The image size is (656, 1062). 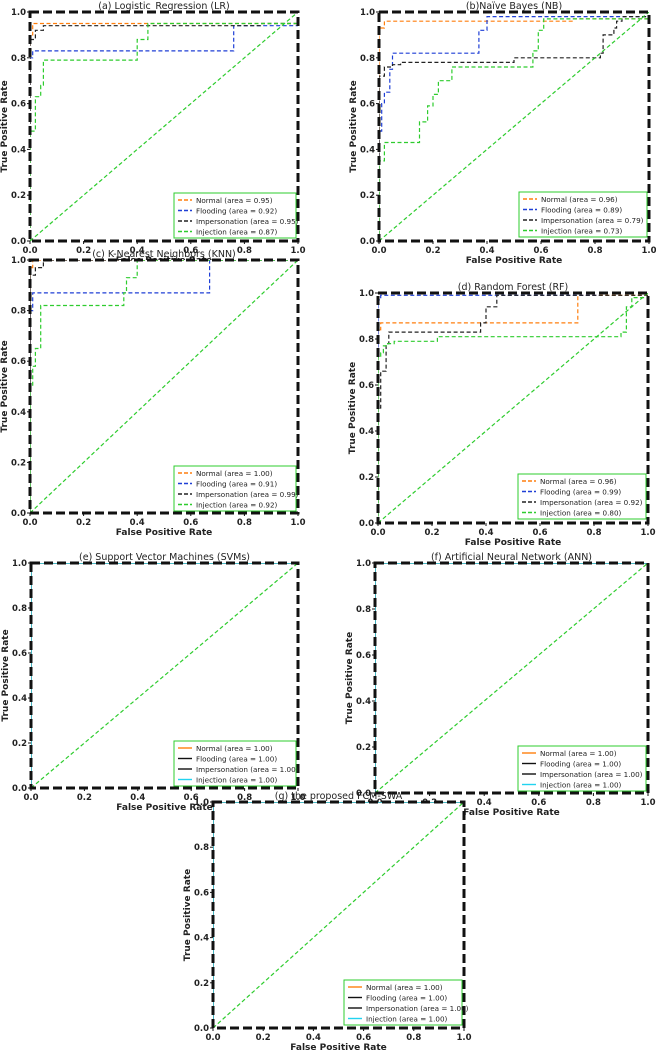 I want to click on chart-title: (g) the proposed FCM-SWA, so click(x=339, y=796).